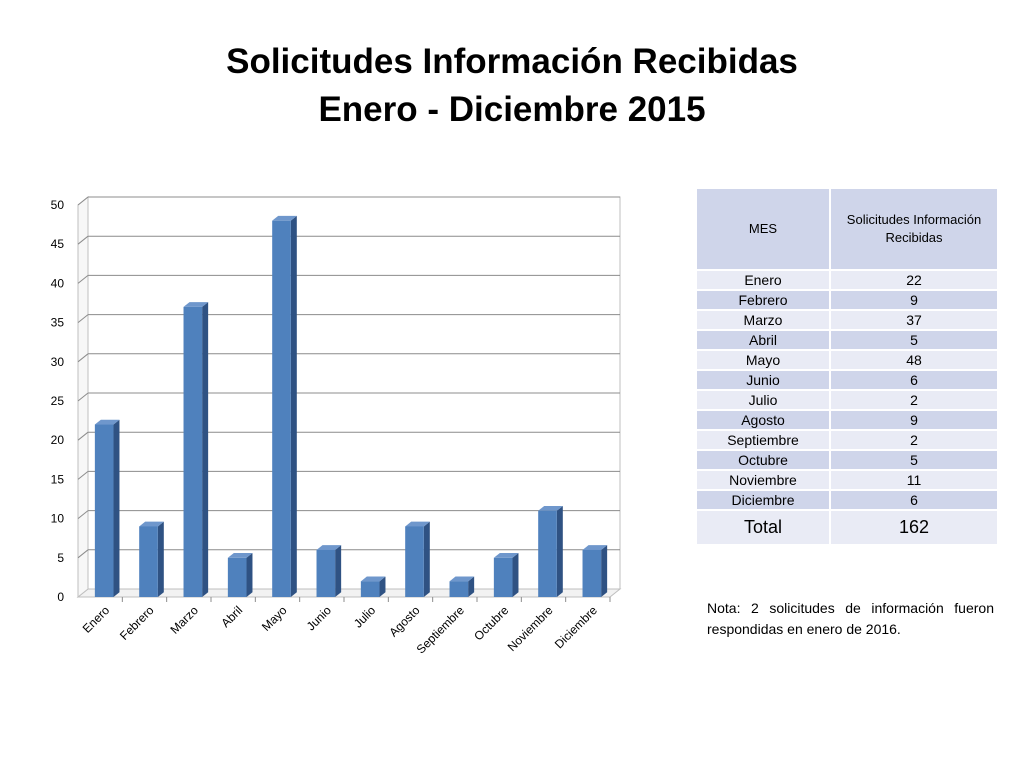 The width and height of the screenshot is (1024, 768). I want to click on y-tick-label: 20, so click(58, 440).